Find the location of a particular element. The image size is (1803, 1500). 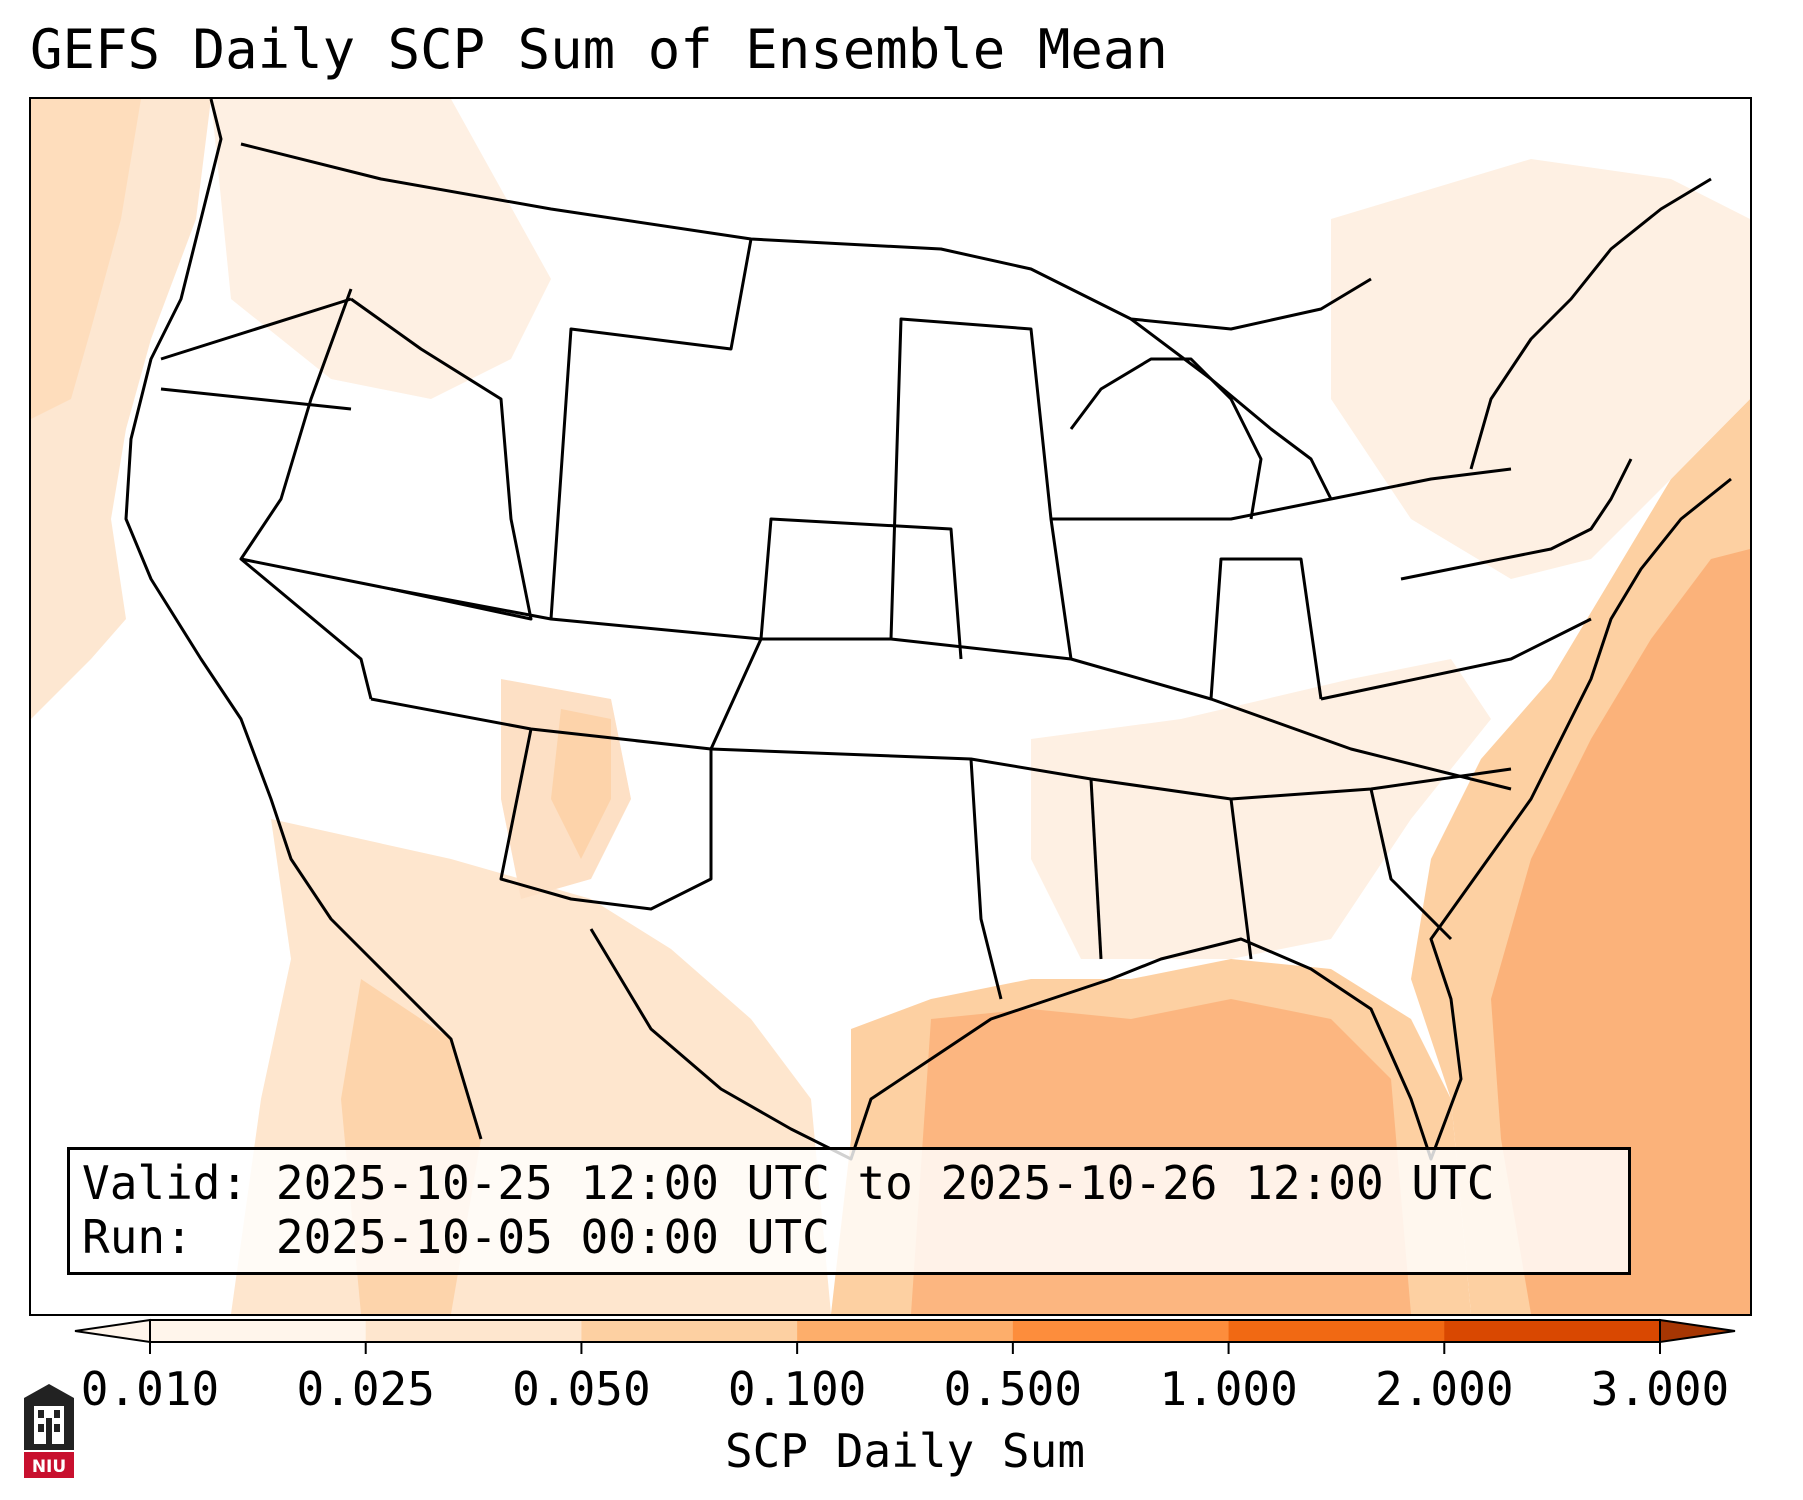

run-label: Run: is located at coordinates (137, 1237).